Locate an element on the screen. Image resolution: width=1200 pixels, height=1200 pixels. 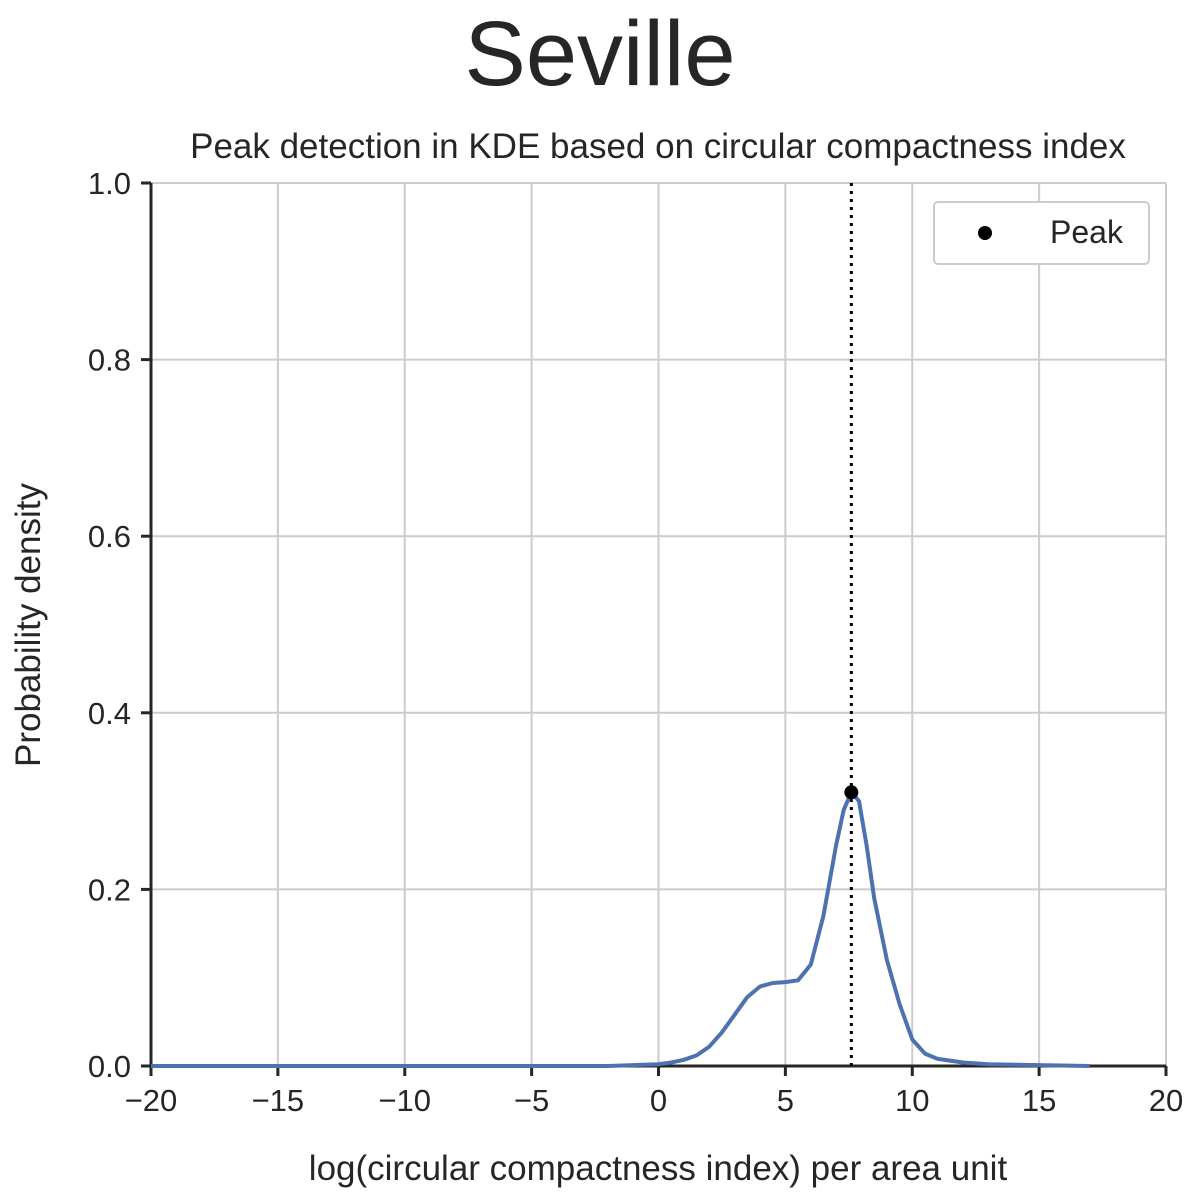
legend-peak-marker is located at coordinates (985, 233).